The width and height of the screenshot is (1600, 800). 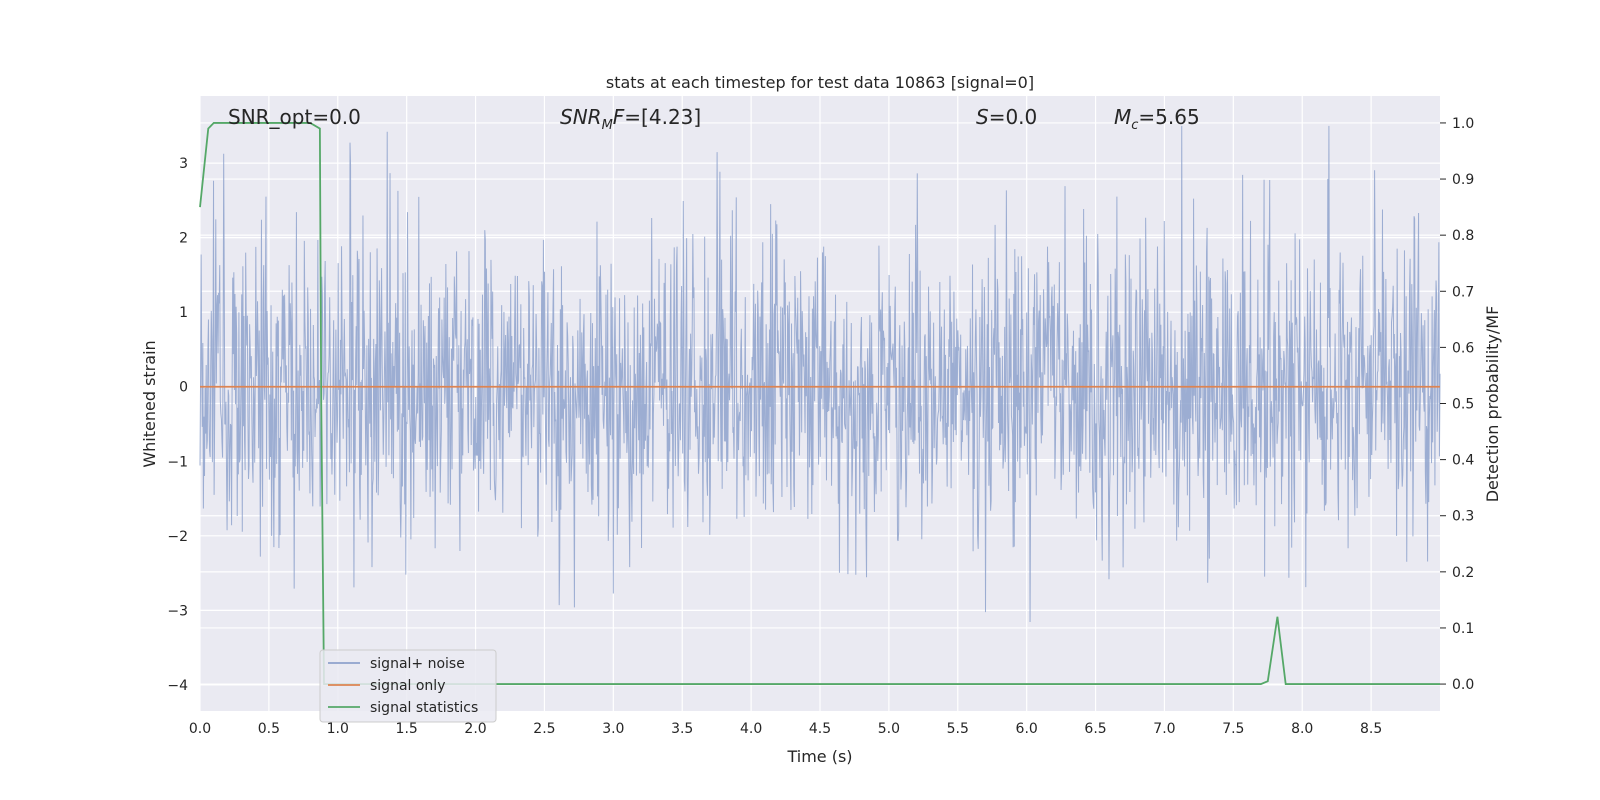 What do you see at coordinates (682, 729) in the screenshot?
I see `x-tick-label: 3.5` at bounding box center [682, 729].